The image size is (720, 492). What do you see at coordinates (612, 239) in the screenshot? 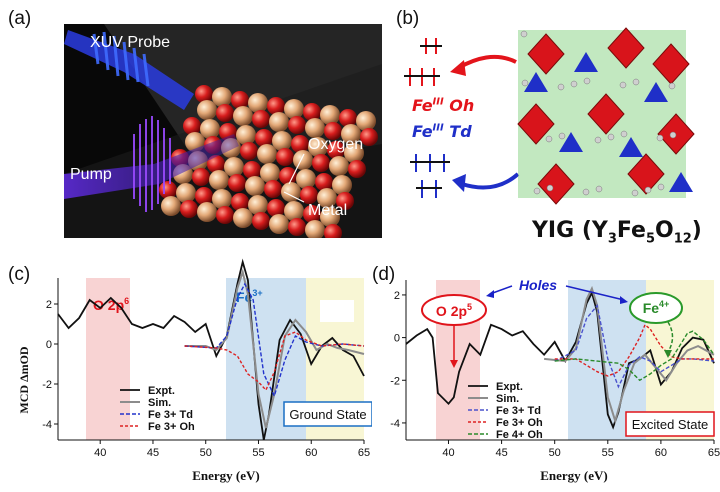
I see `yig-sub-3: 3` at bounding box center [612, 239].